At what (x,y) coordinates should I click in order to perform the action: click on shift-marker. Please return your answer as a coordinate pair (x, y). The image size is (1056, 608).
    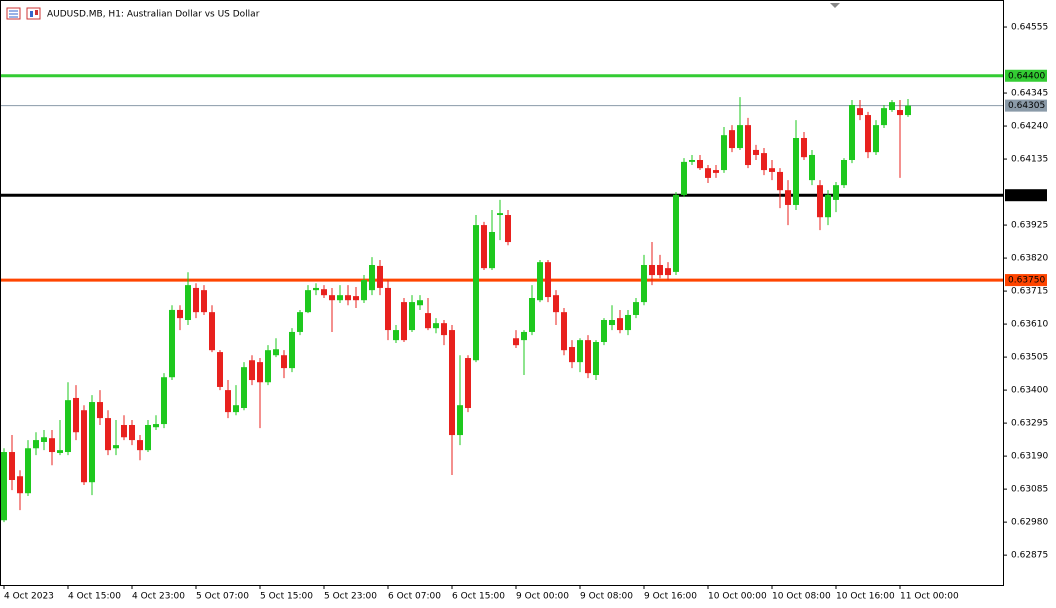
    Looking at the image, I should click on (835, 5).